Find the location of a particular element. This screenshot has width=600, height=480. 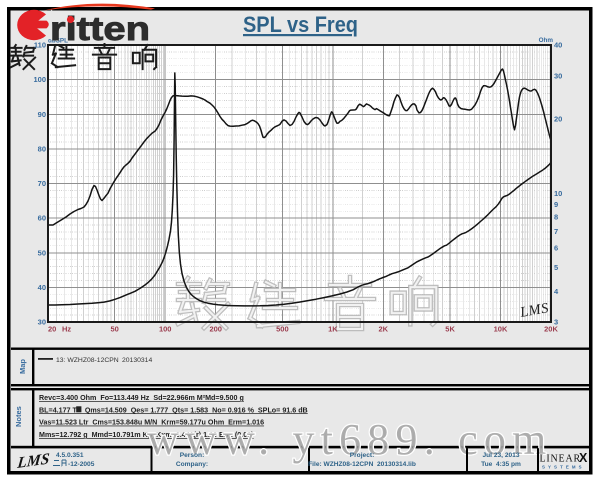

svg-text: 90 is located at coordinates (42, 114).